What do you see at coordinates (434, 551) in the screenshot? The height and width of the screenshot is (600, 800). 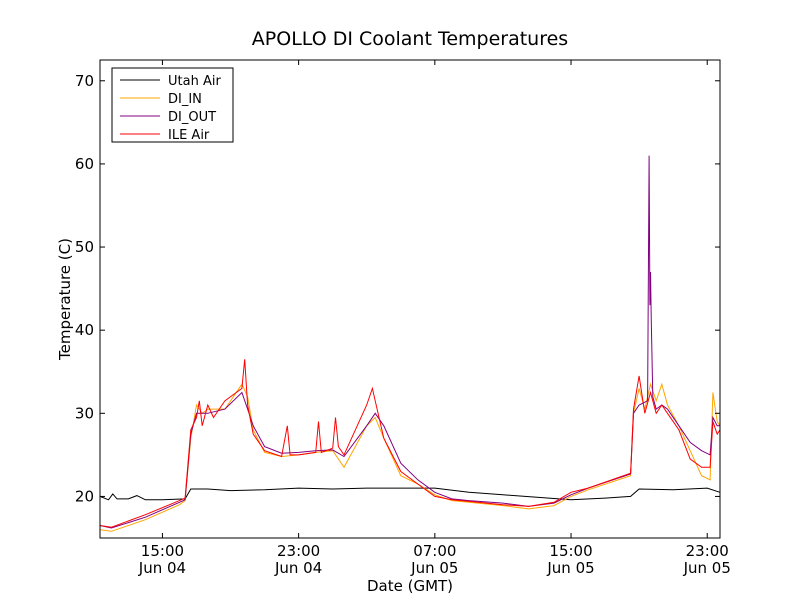 I see `x-tick-label-time: 07:00` at bounding box center [434, 551].